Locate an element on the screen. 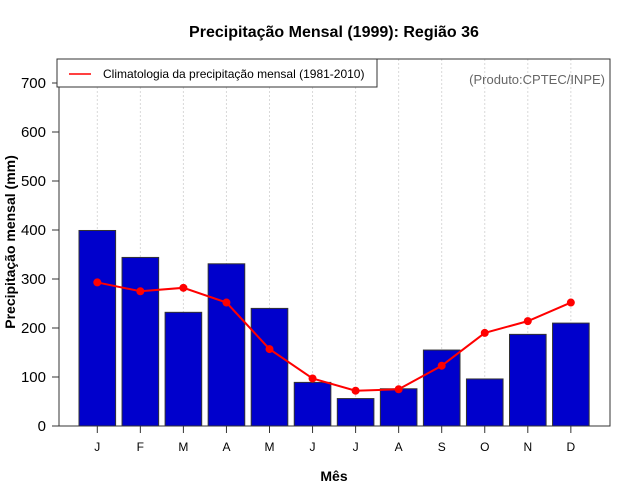  y-tick-label: 100 is located at coordinates (33, 377).